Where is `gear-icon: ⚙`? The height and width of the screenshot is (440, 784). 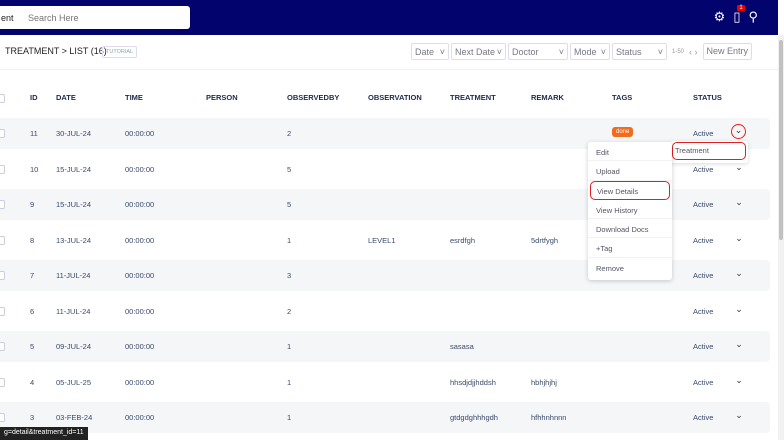 gear-icon: ⚙ is located at coordinates (719, 16).